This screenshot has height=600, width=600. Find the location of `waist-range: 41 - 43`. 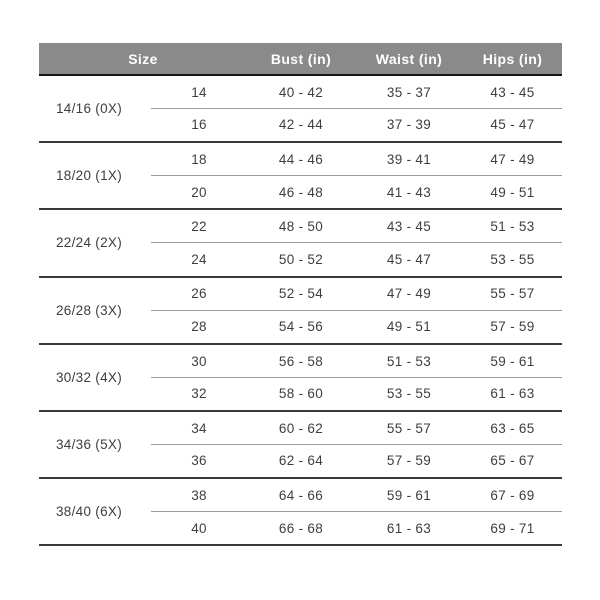

waist-range: 41 - 43 is located at coordinates (409, 192).